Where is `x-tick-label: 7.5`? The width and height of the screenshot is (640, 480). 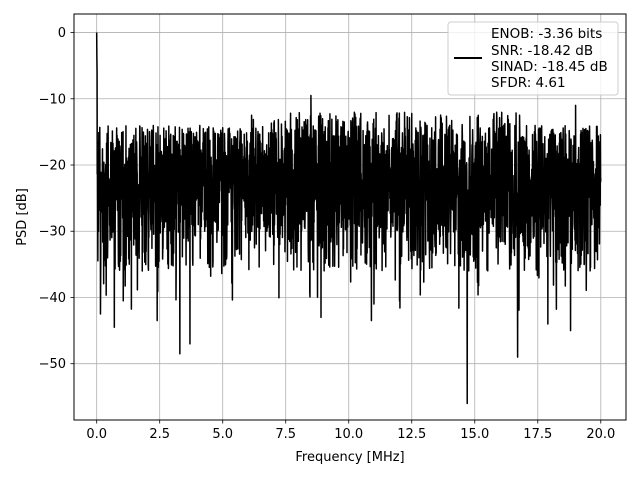 x-tick-label: 7.5 is located at coordinates (285, 434).